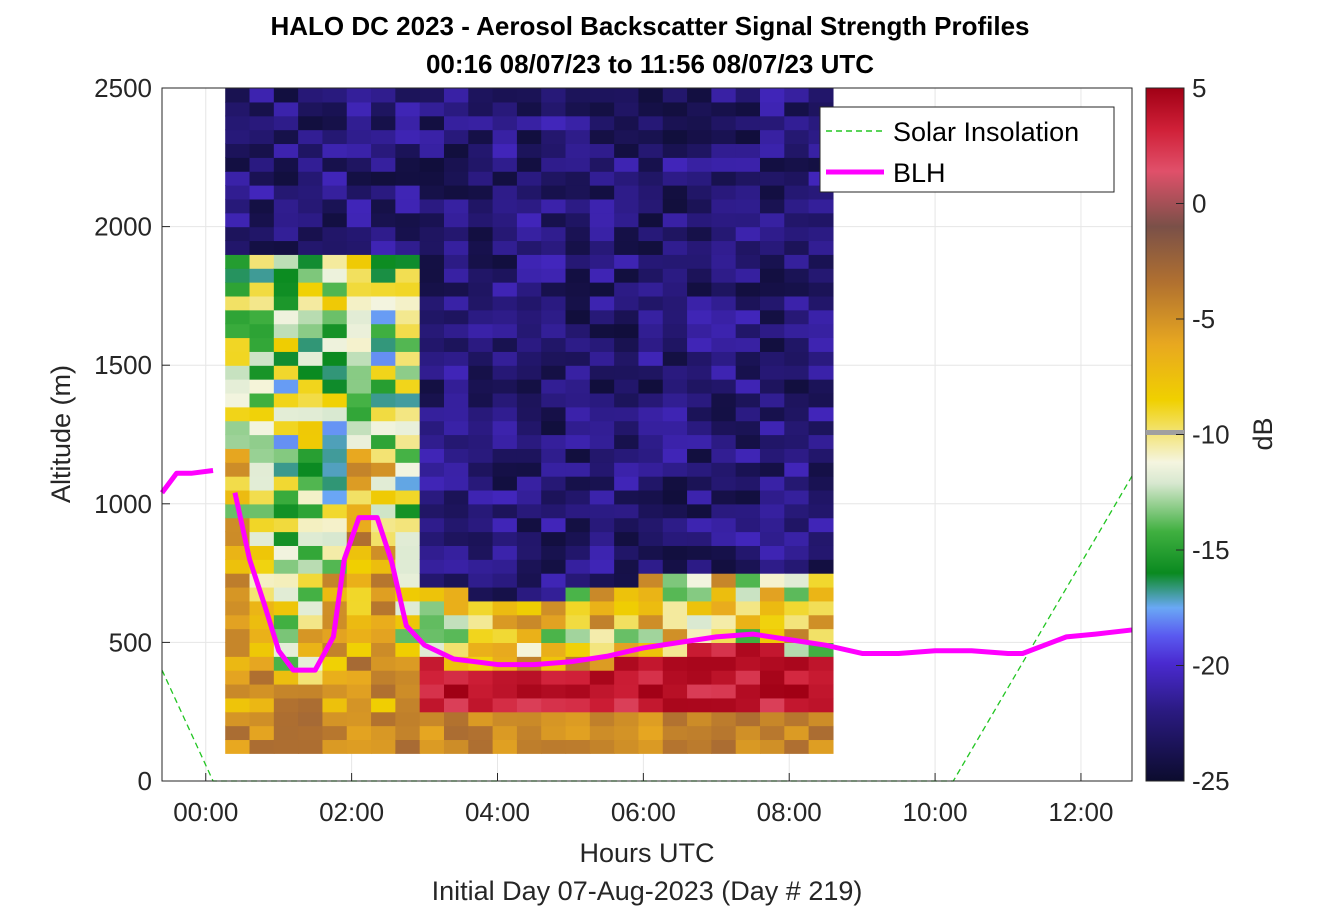 This screenshot has width=1343, height=911. What do you see at coordinates (650, 64) in the screenshot?
I see `chart-subtitle: 00:16 08/07/23 to 11:56 08/07/23 UTC` at bounding box center [650, 64].